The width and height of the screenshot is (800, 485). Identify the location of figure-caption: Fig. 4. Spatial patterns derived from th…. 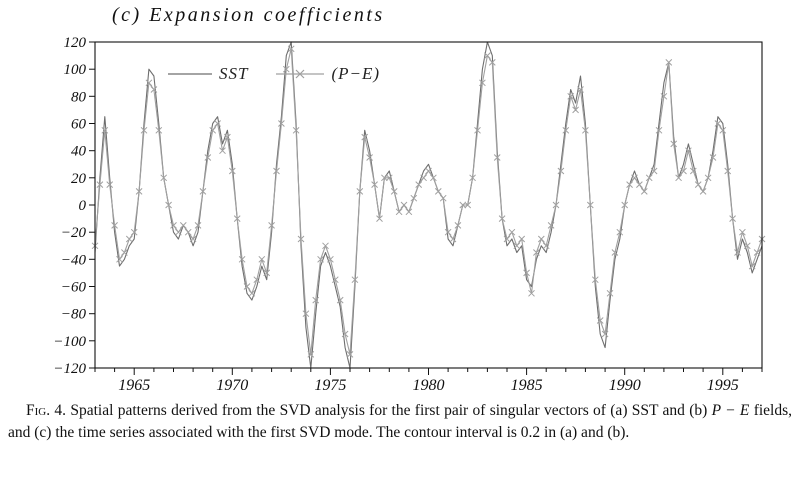
(400, 422).